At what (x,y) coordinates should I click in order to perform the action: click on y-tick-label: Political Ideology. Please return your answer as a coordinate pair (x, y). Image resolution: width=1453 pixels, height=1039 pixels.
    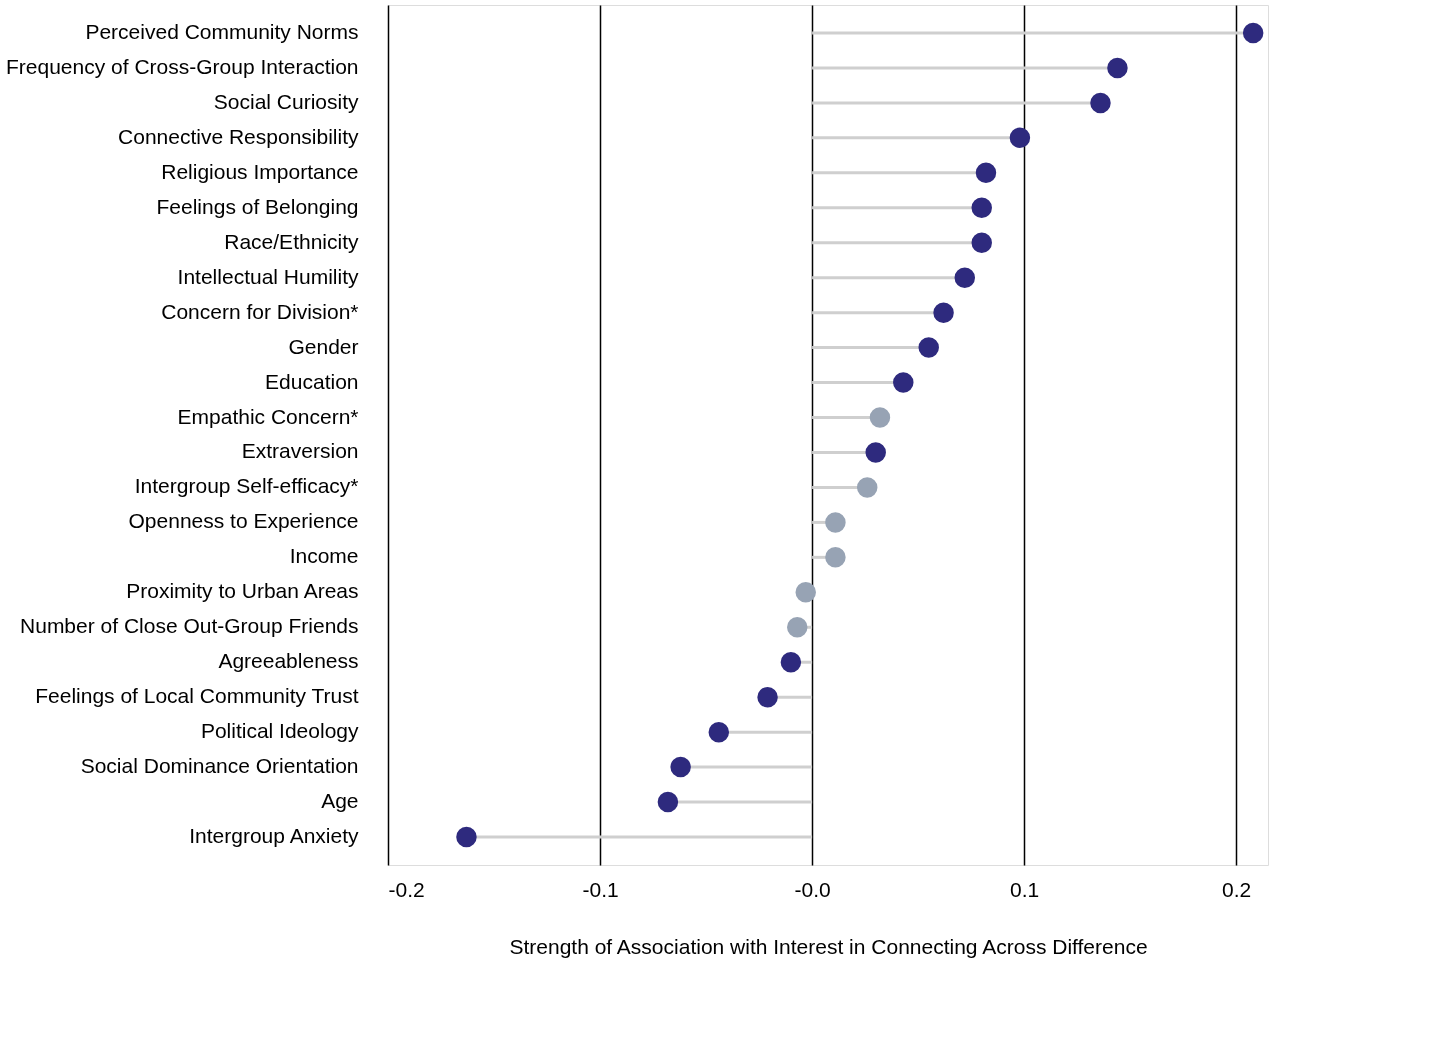
    Looking at the image, I should click on (279, 731).